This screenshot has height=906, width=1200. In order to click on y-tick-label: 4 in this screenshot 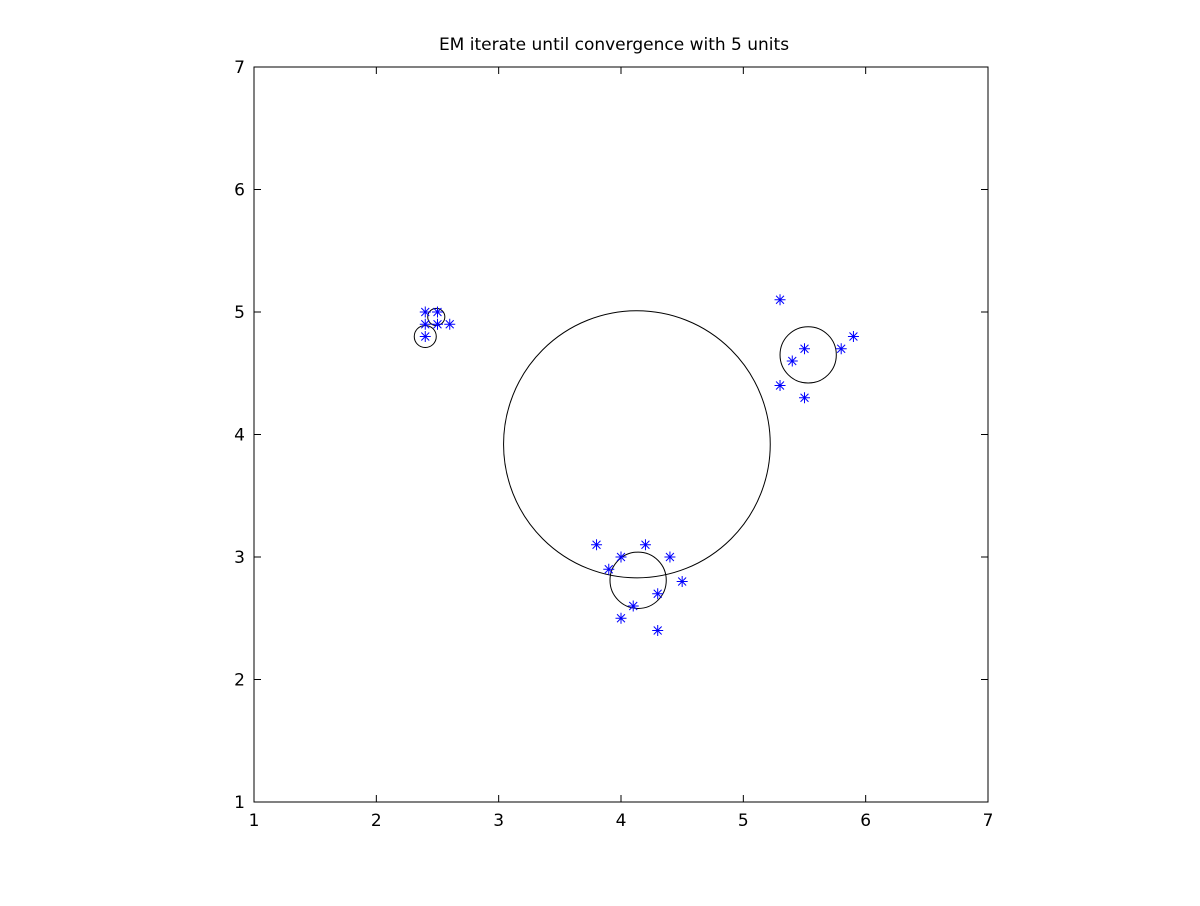, I will do `click(239, 436)`.